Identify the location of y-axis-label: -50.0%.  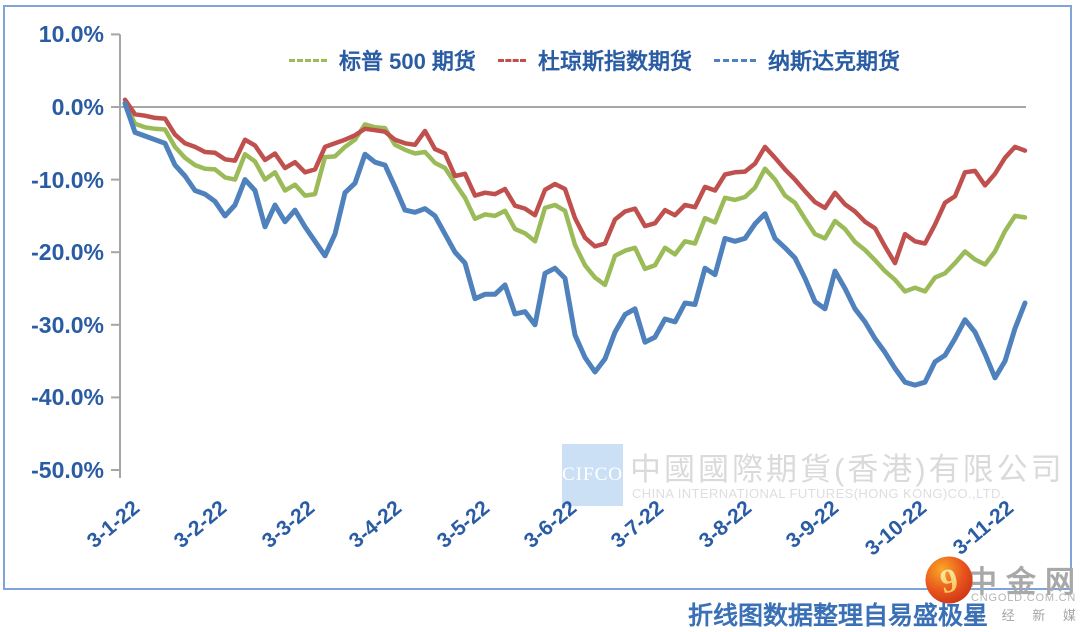
(67, 470).